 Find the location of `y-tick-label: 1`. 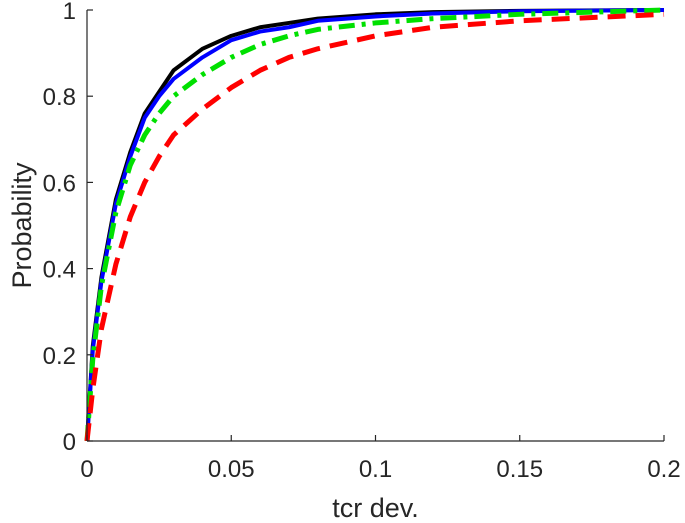

y-tick-label: 1 is located at coordinates (69, 12).